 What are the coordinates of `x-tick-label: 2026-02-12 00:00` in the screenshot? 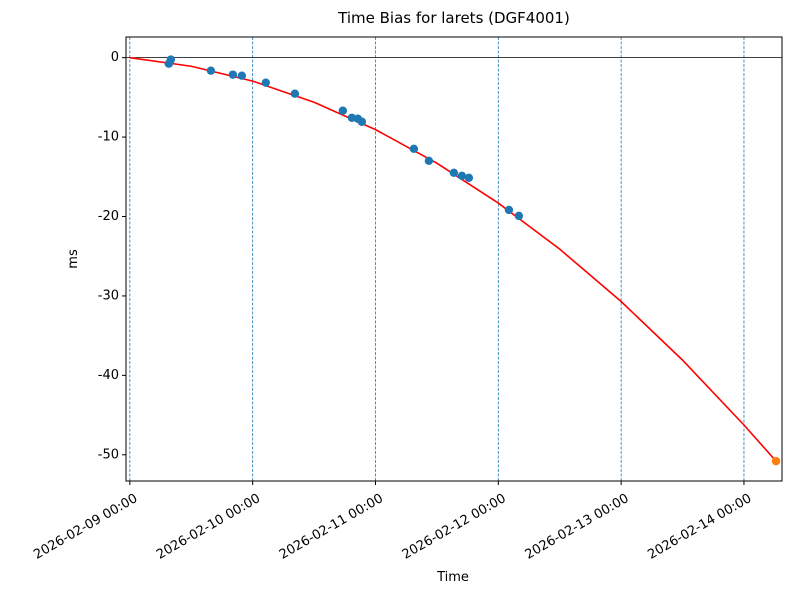 It's located at (454, 527).